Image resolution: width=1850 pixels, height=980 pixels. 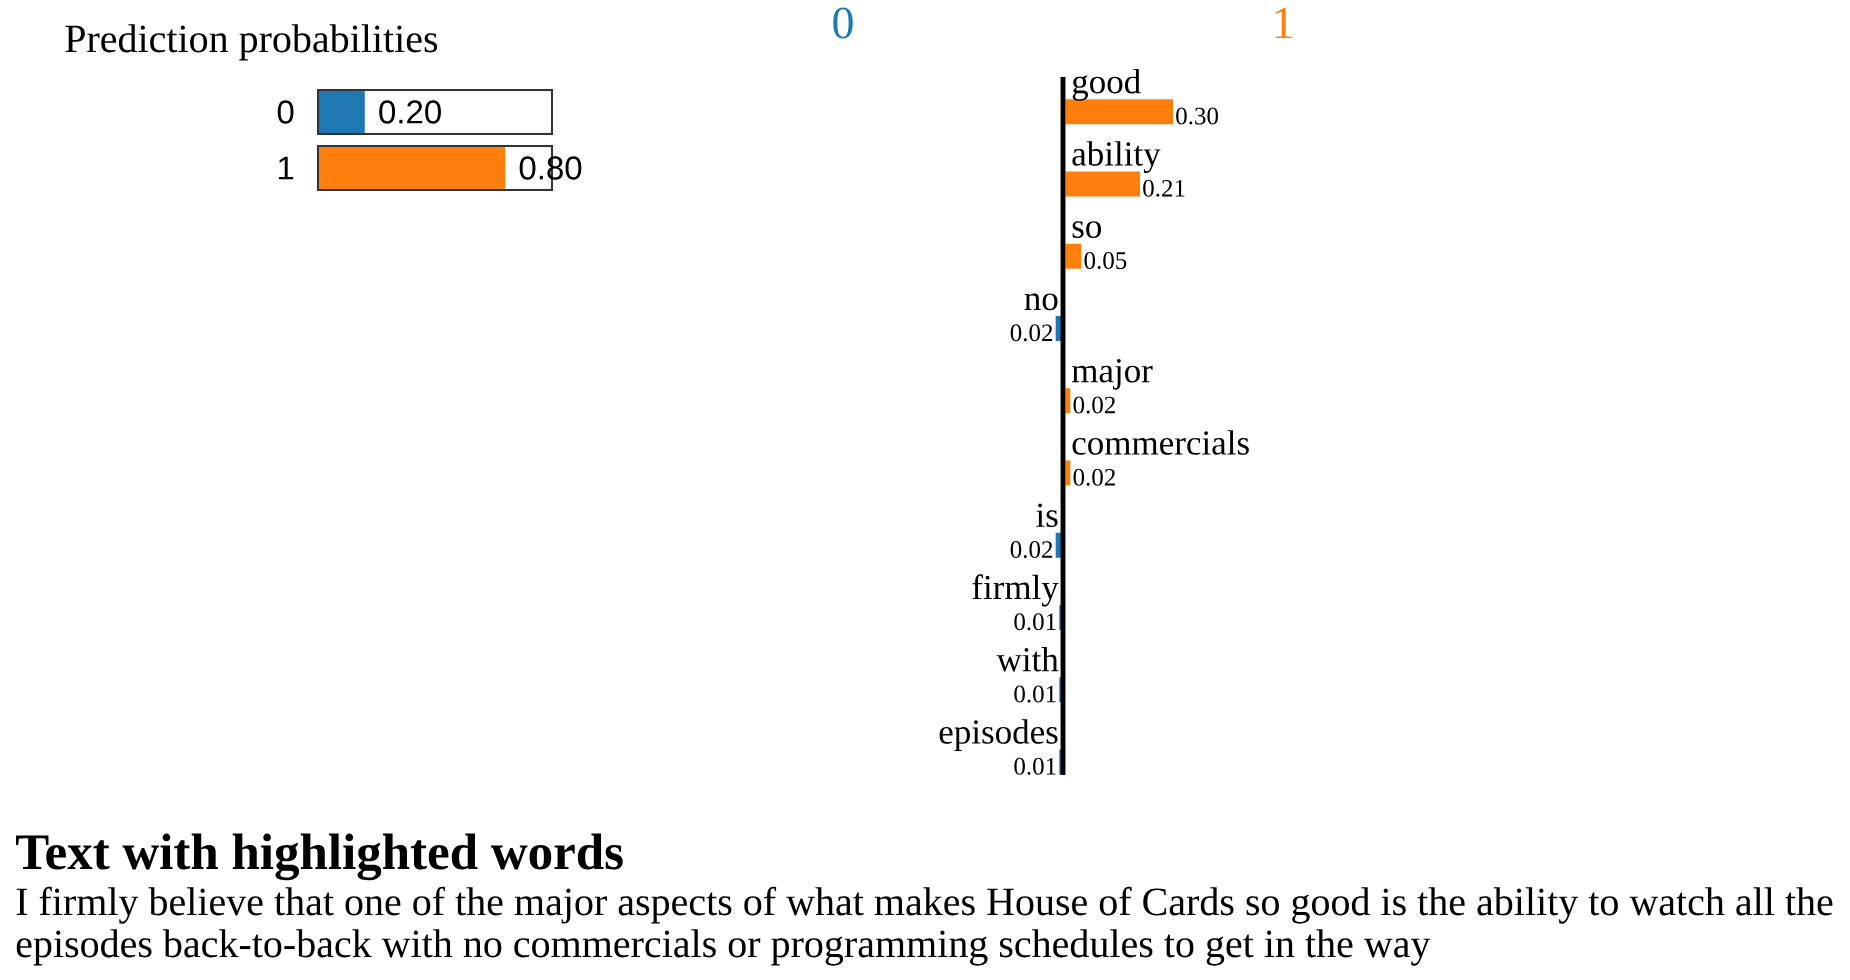 What do you see at coordinates (924, 926) in the screenshot?
I see `text: I firmly believe that one of the major aspects of what makes House of Cards so good is the ability to watch all the episodes back-to-back with no commercials or programming schedules to get in the way` at bounding box center [924, 926].